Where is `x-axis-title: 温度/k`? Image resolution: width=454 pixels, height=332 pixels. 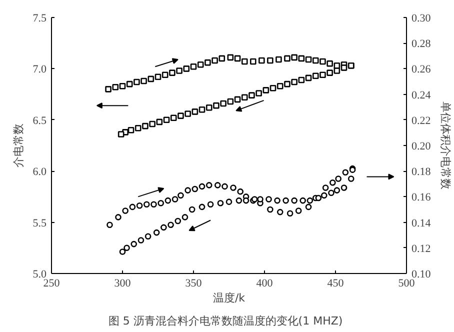
x-axis-title: 温度/k is located at coordinates (229, 298).